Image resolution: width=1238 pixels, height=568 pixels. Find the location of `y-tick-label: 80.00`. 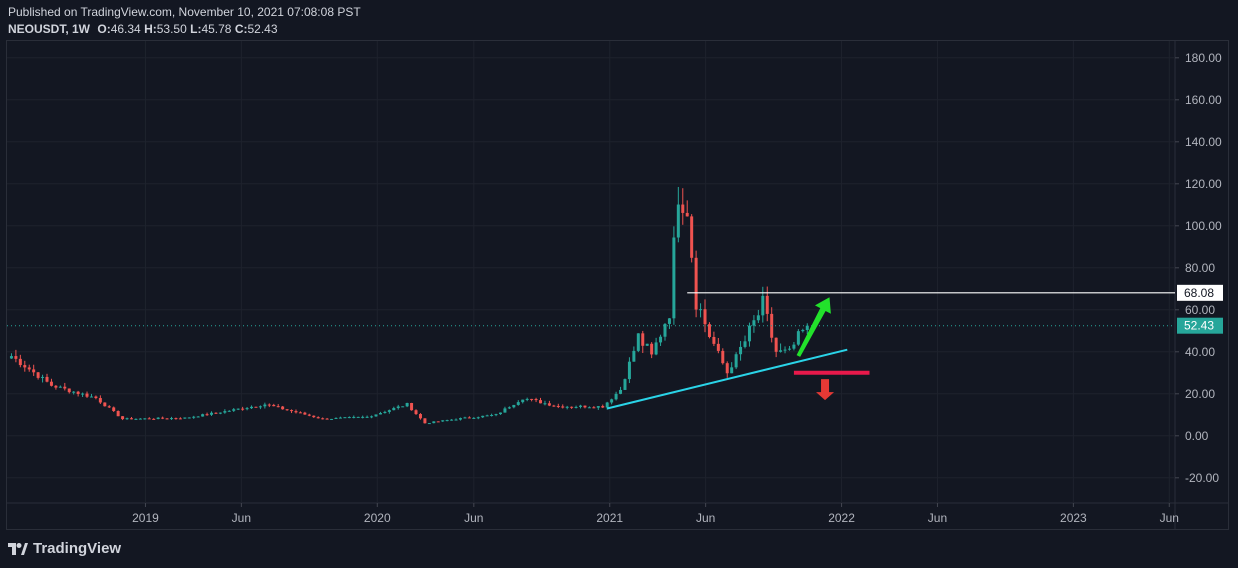

y-tick-label: 80.00 is located at coordinates (1200, 268).